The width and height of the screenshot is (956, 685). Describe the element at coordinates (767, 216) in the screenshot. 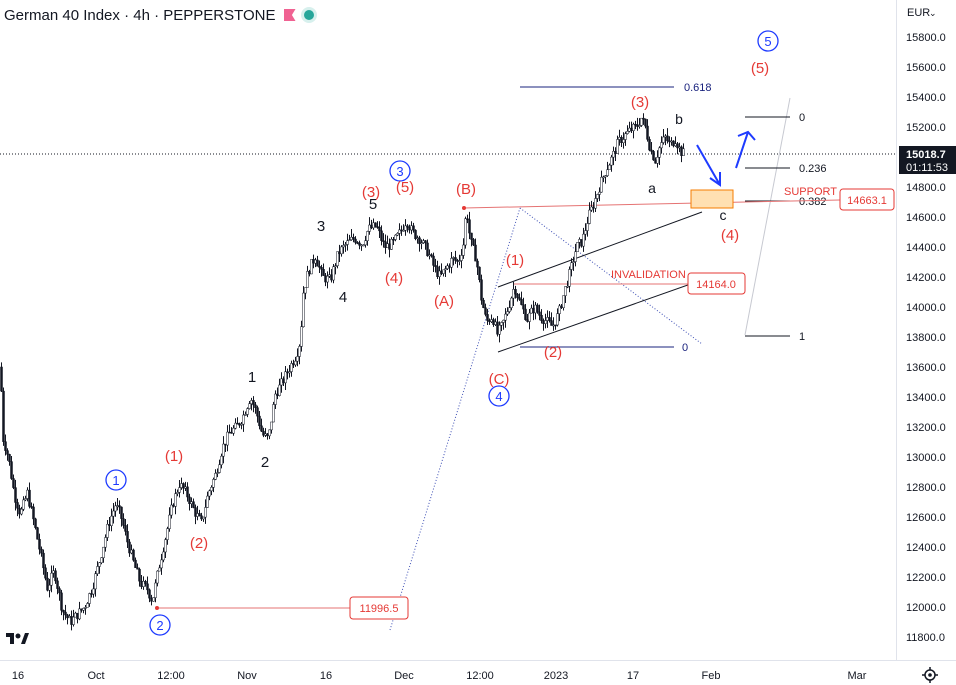

I see `fib-diagonal` at that location.